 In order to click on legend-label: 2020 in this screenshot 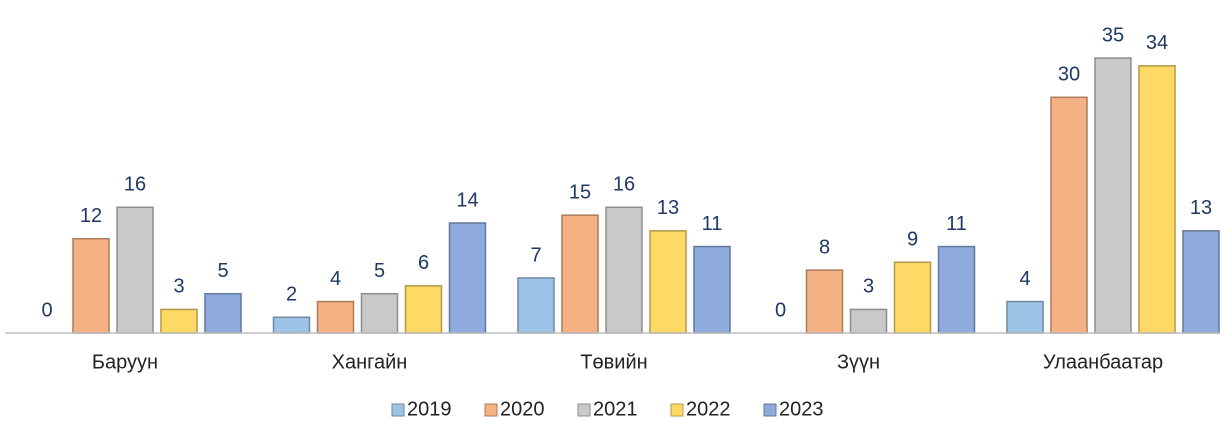, I will do `click(522, 409)`.